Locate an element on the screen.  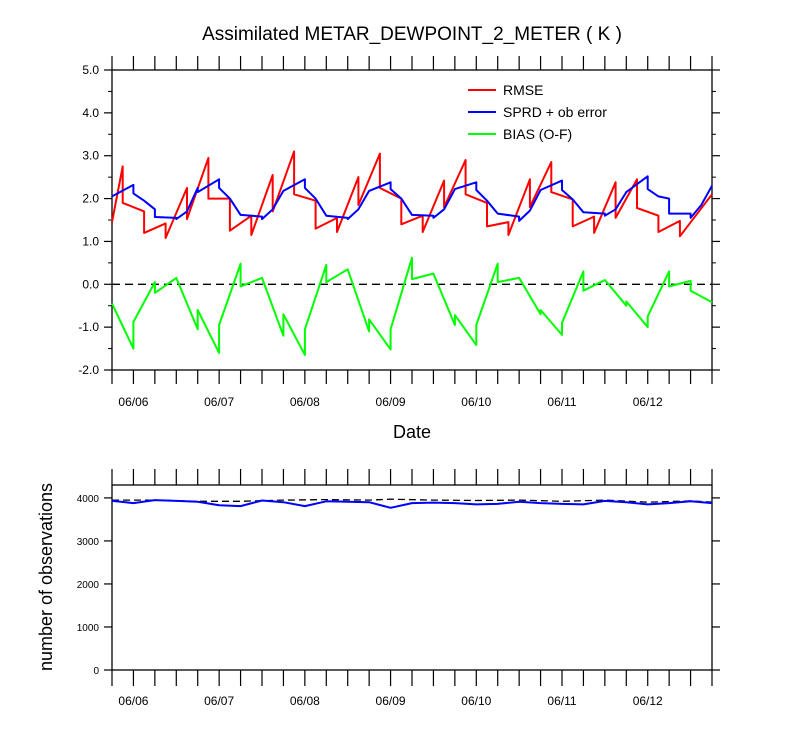
x-axis-label: Date is located at coordinates (412, 432).